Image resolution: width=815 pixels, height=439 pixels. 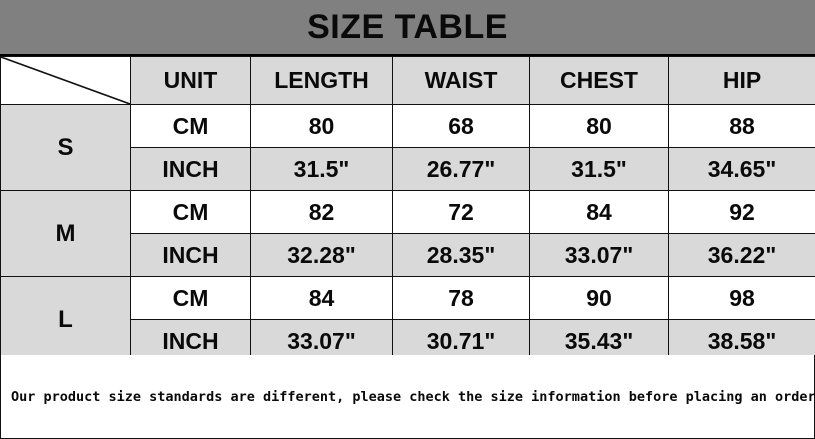 I want to click on value-hip: 92, so click(x=741, y=212).